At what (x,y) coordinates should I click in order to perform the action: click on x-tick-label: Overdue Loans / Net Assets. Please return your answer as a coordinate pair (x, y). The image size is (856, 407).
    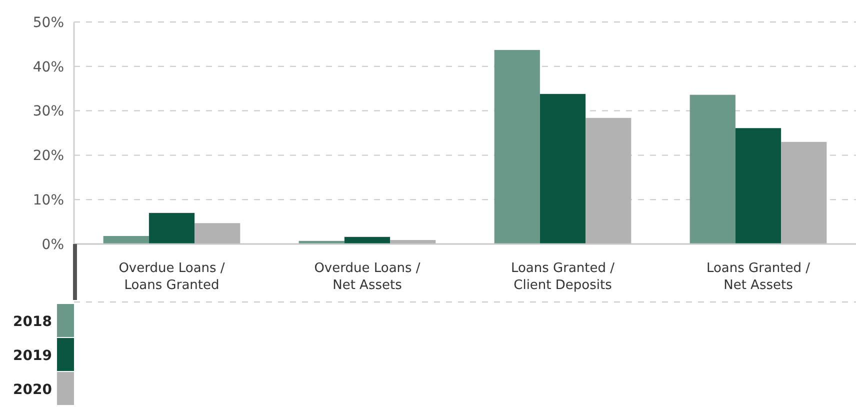
    Looking at the image, I should click on (367, 277).